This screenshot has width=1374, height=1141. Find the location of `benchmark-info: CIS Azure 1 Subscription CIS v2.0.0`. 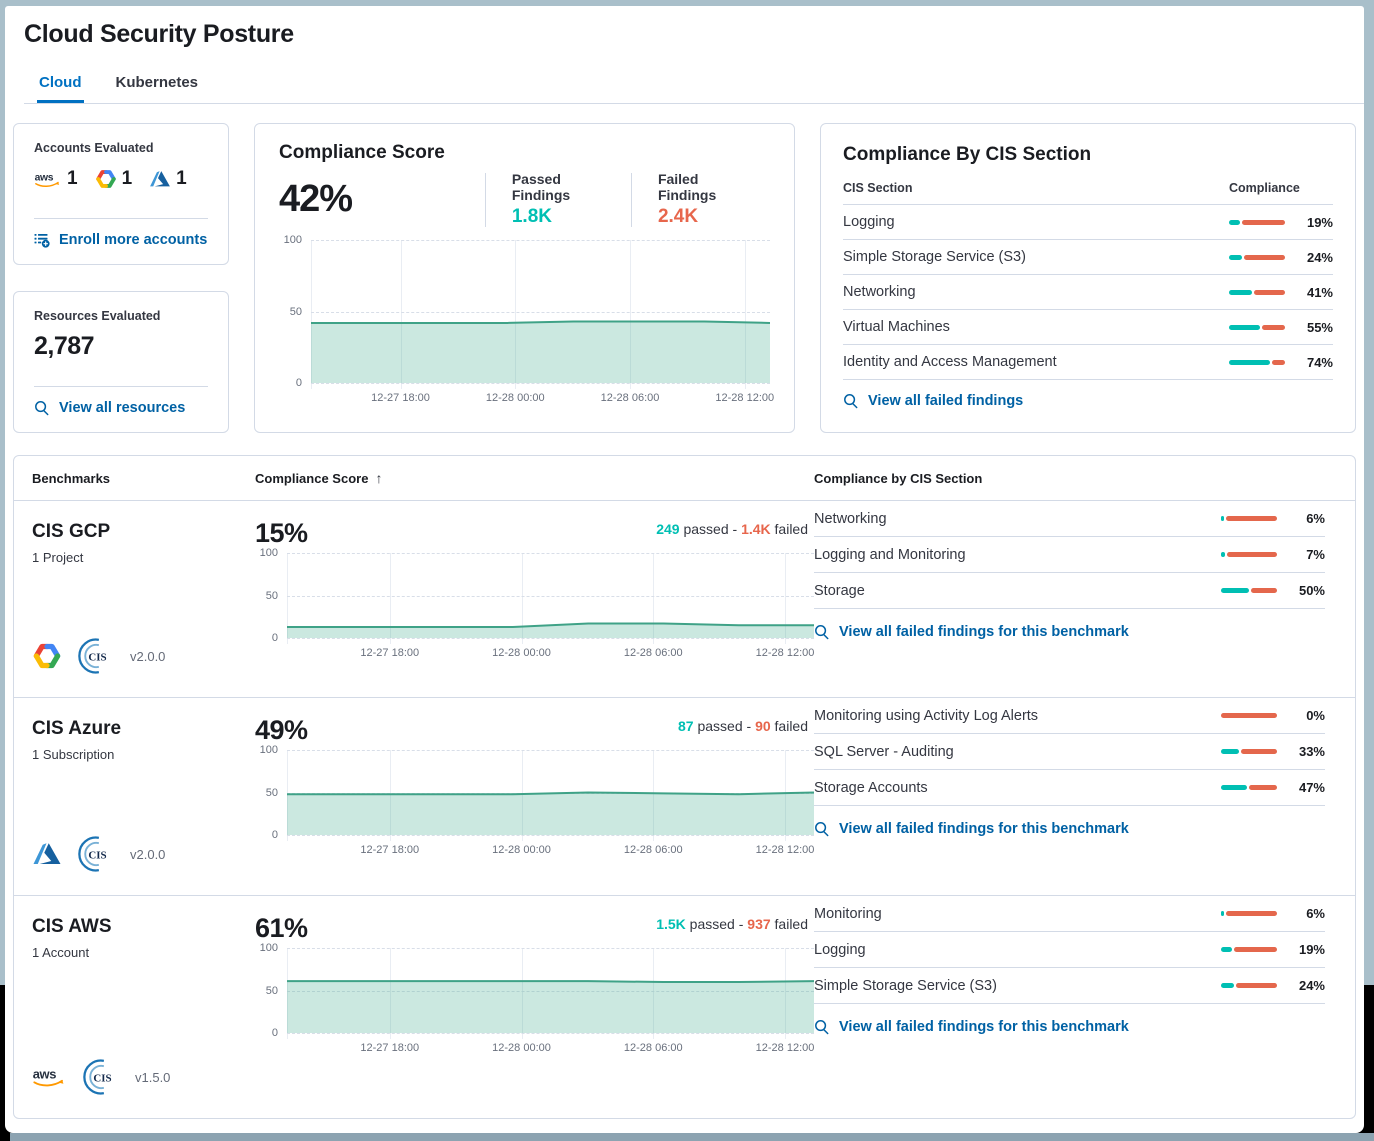

benchmark-info: CIS Azure 1 Subscription CIS v2.0.0 is located at coordinates (143, 796).